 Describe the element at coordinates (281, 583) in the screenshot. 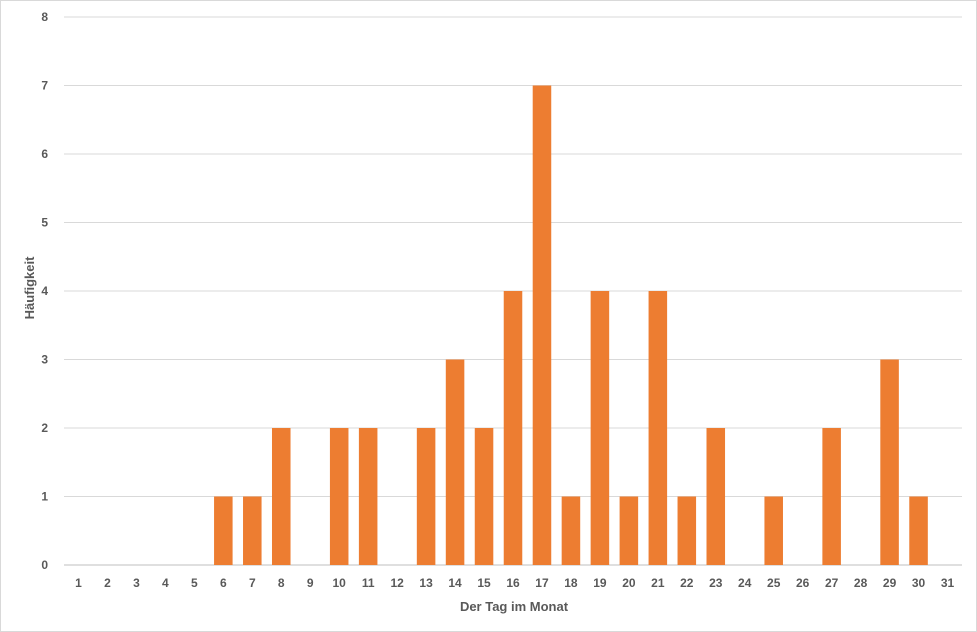

I see `x-tick-label: 8` at that location.